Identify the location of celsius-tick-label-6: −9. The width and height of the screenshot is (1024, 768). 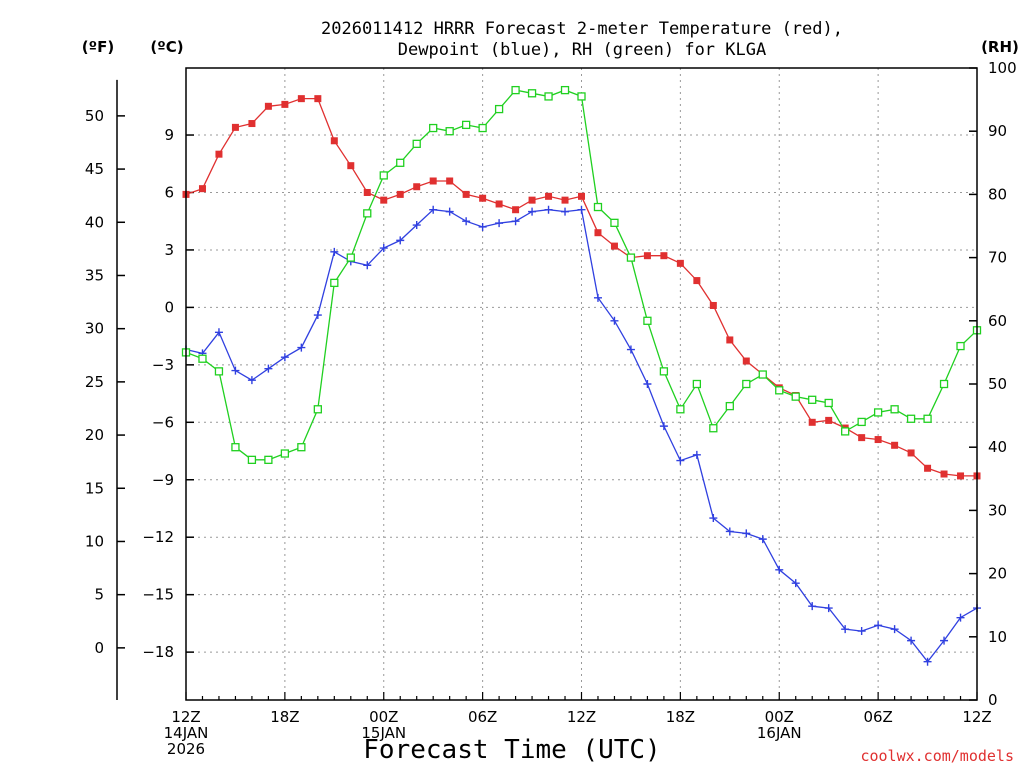
(163, 480).